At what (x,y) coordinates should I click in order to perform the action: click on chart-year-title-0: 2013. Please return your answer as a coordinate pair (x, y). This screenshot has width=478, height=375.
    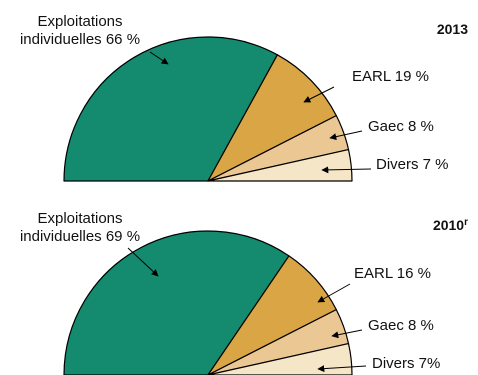
    Looking at the image, I should click on (452, 29).